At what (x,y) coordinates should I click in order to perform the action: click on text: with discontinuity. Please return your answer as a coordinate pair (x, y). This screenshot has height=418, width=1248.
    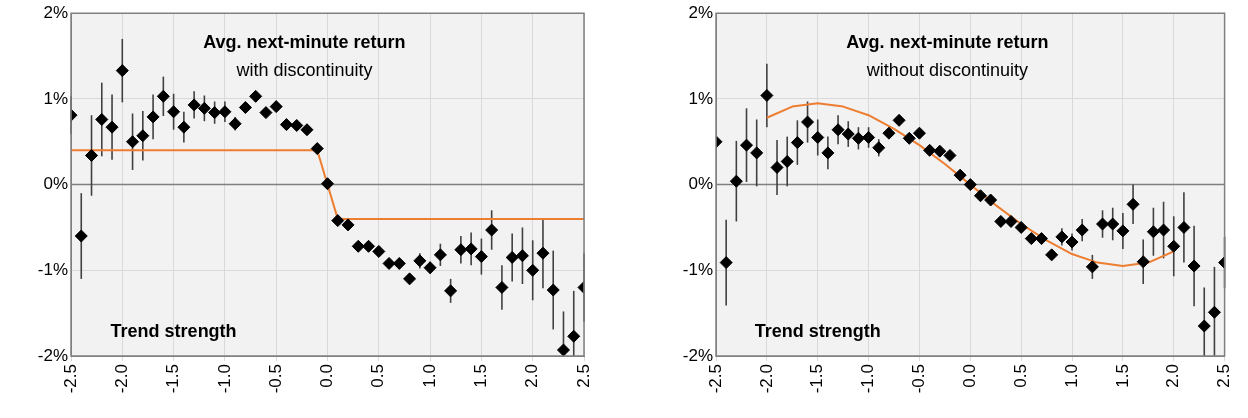
    Looking at the image, I should click on (304, 70).